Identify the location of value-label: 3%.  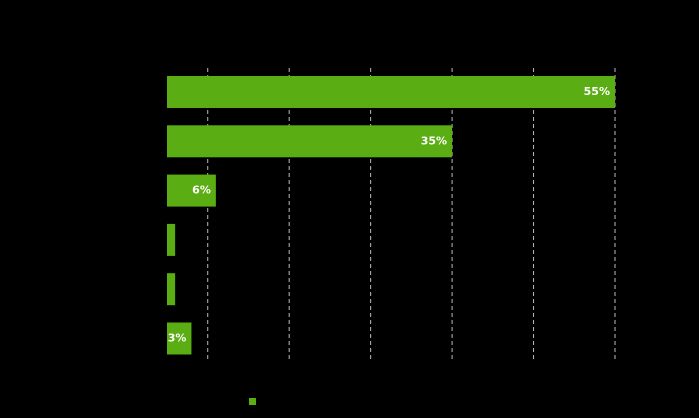
(177, 338).